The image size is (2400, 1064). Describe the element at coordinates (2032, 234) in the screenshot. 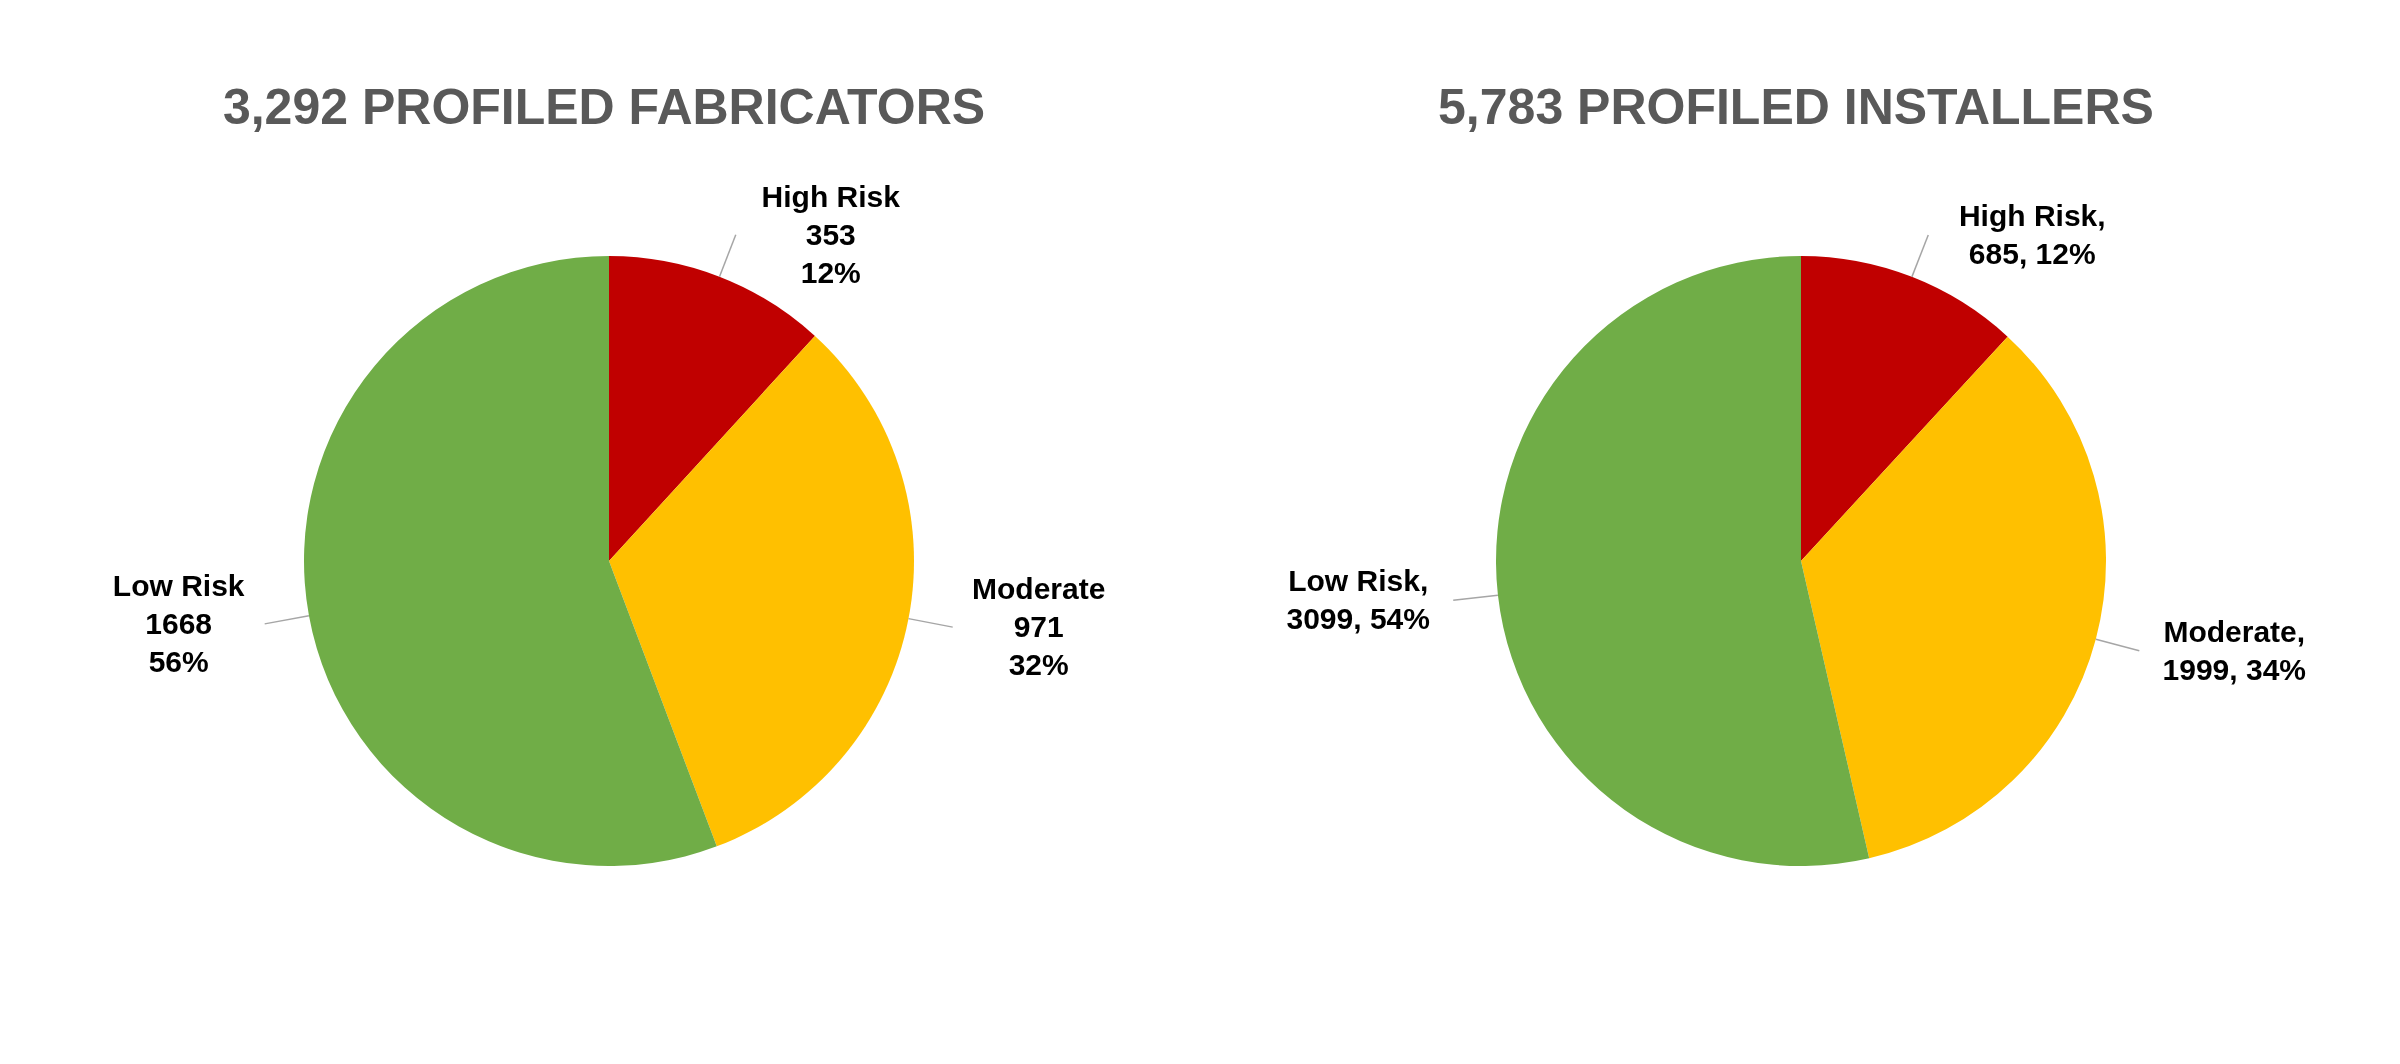

I see `slice-label: High Risk, 685, 12%` at that location.